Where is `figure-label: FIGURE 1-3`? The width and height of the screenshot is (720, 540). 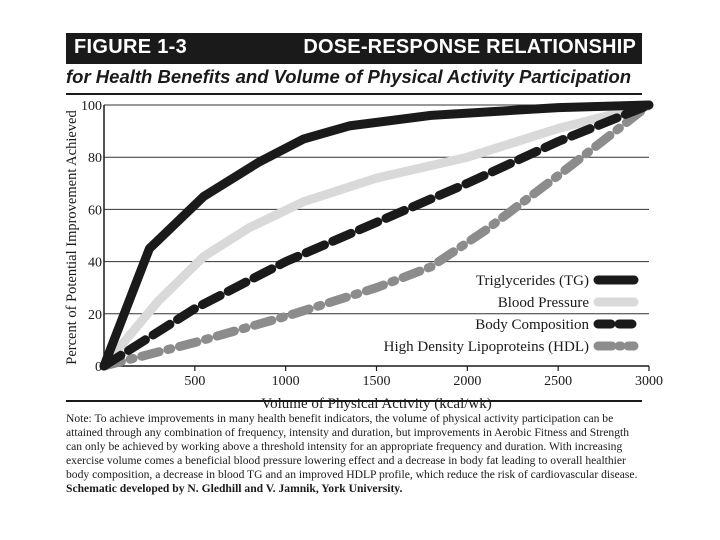 figure-label: FIGURE 1-3 is located at coordinates (131, 47).